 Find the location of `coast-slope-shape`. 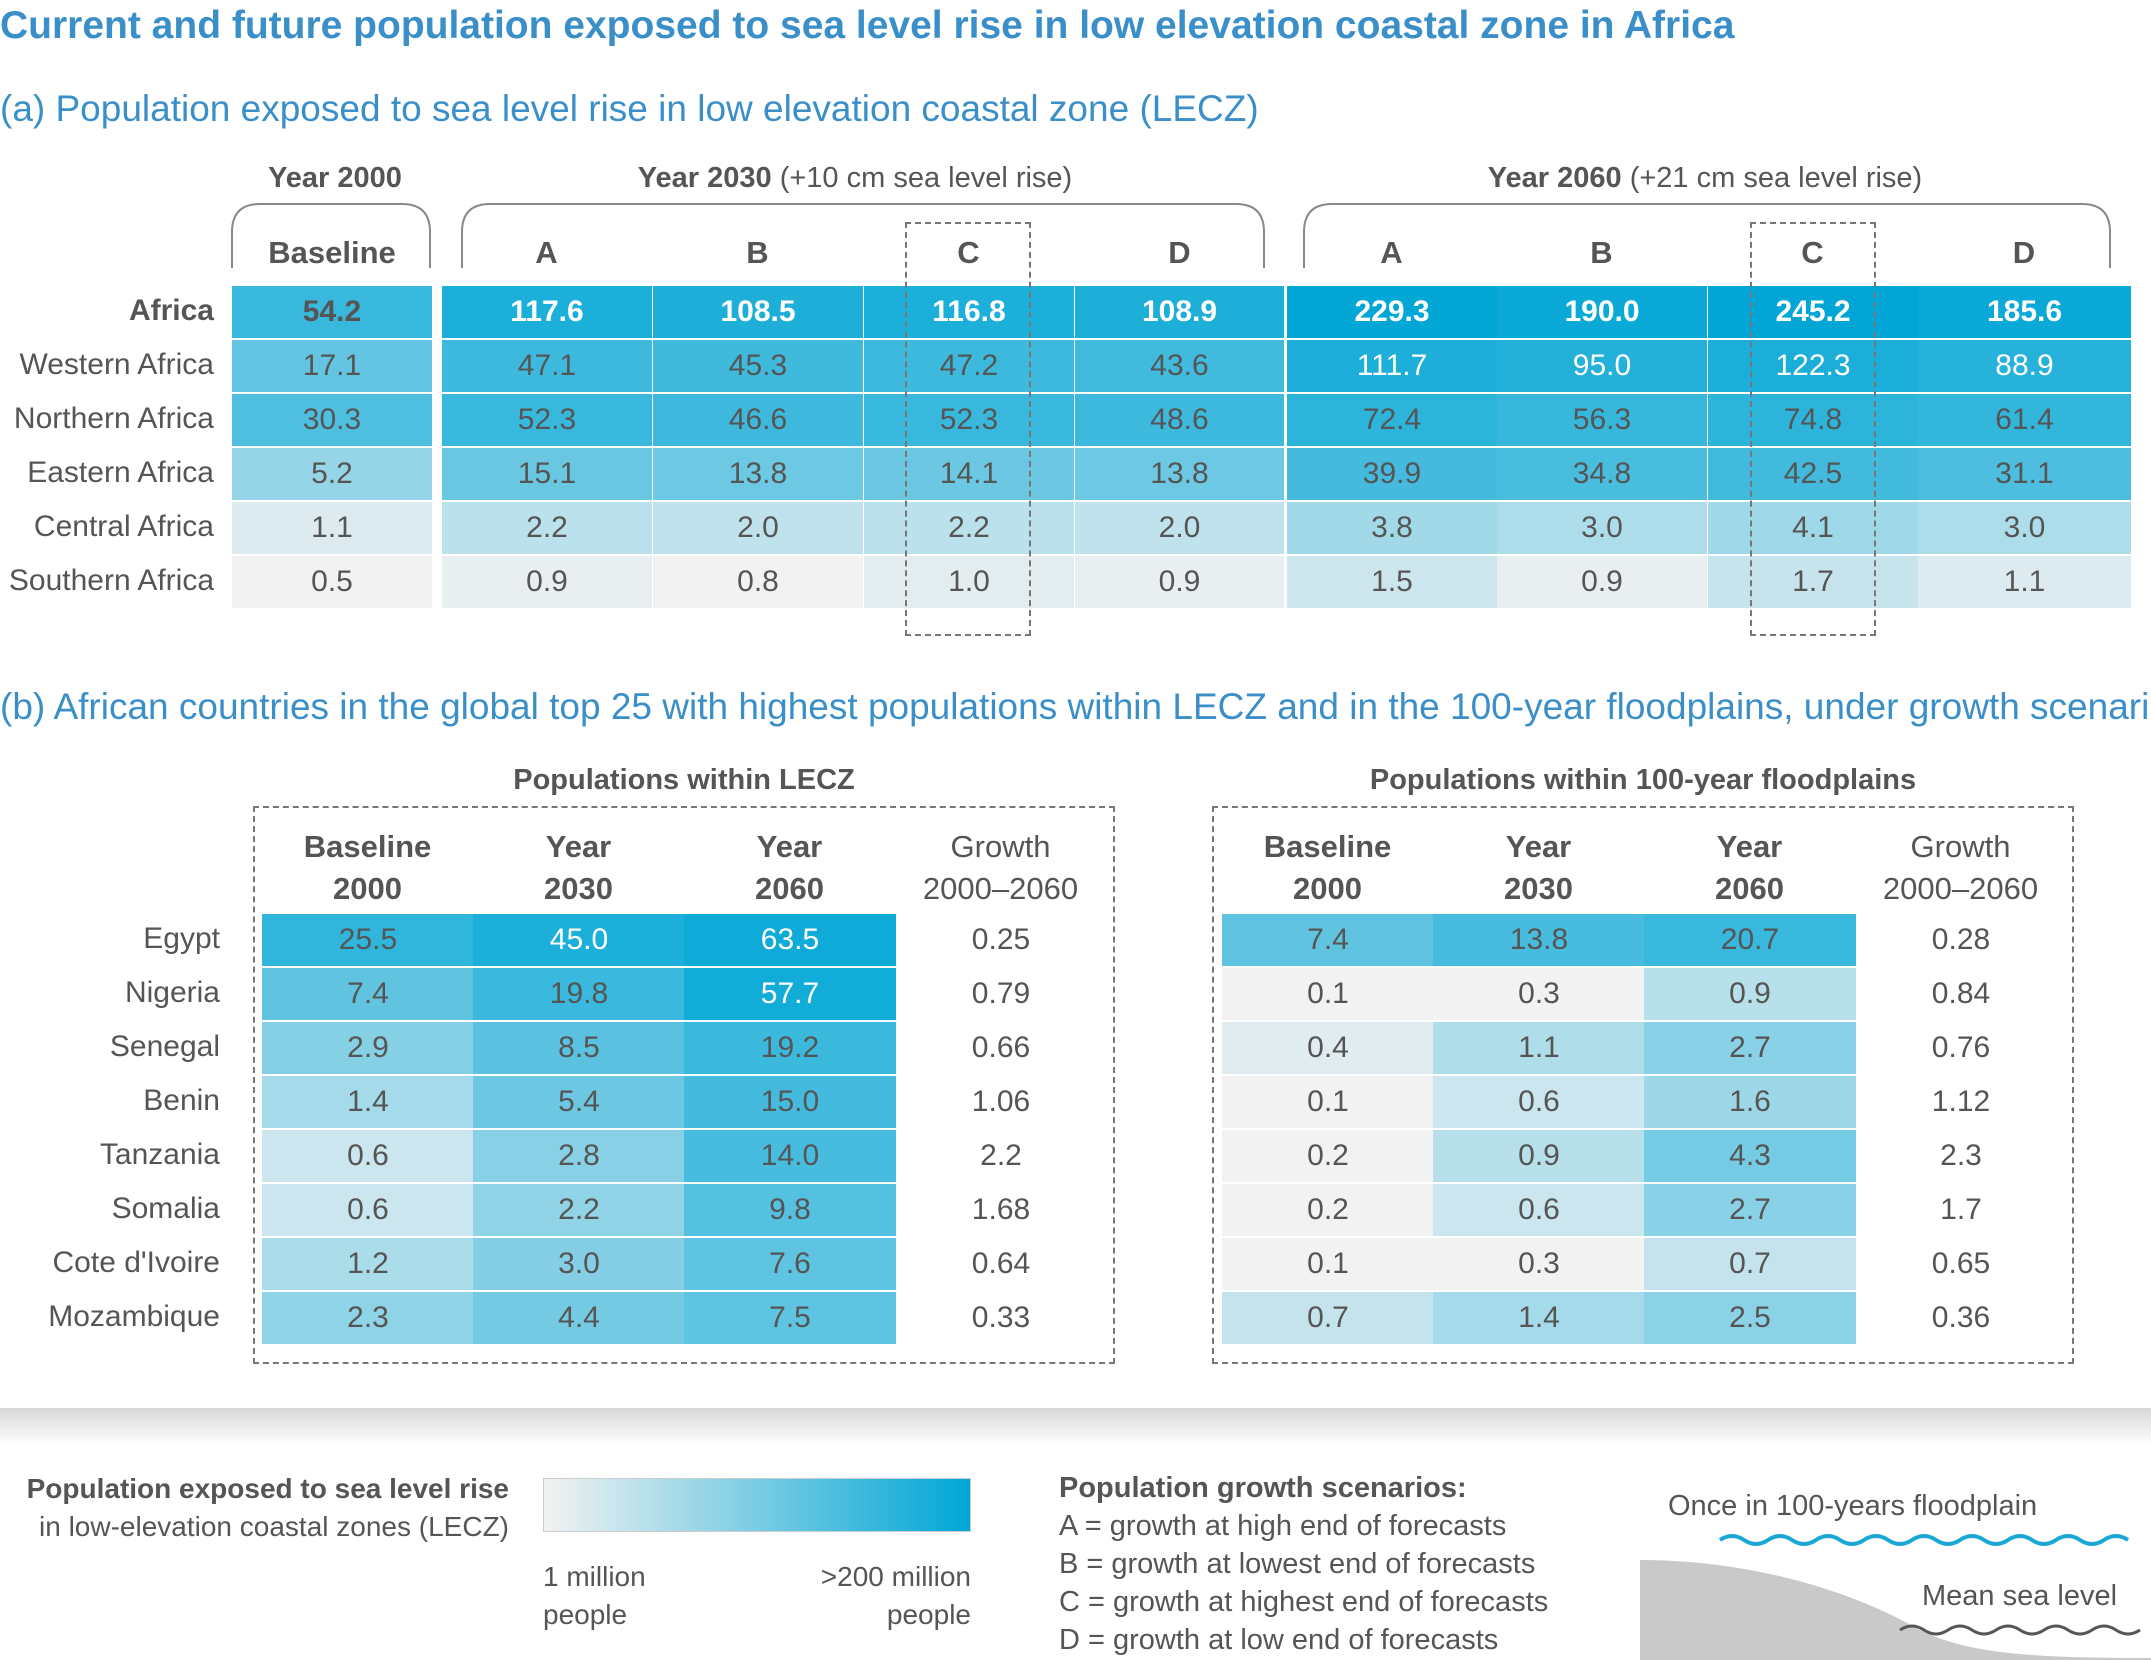

coast-slope-shape is located at coordinates (1895, 1610).